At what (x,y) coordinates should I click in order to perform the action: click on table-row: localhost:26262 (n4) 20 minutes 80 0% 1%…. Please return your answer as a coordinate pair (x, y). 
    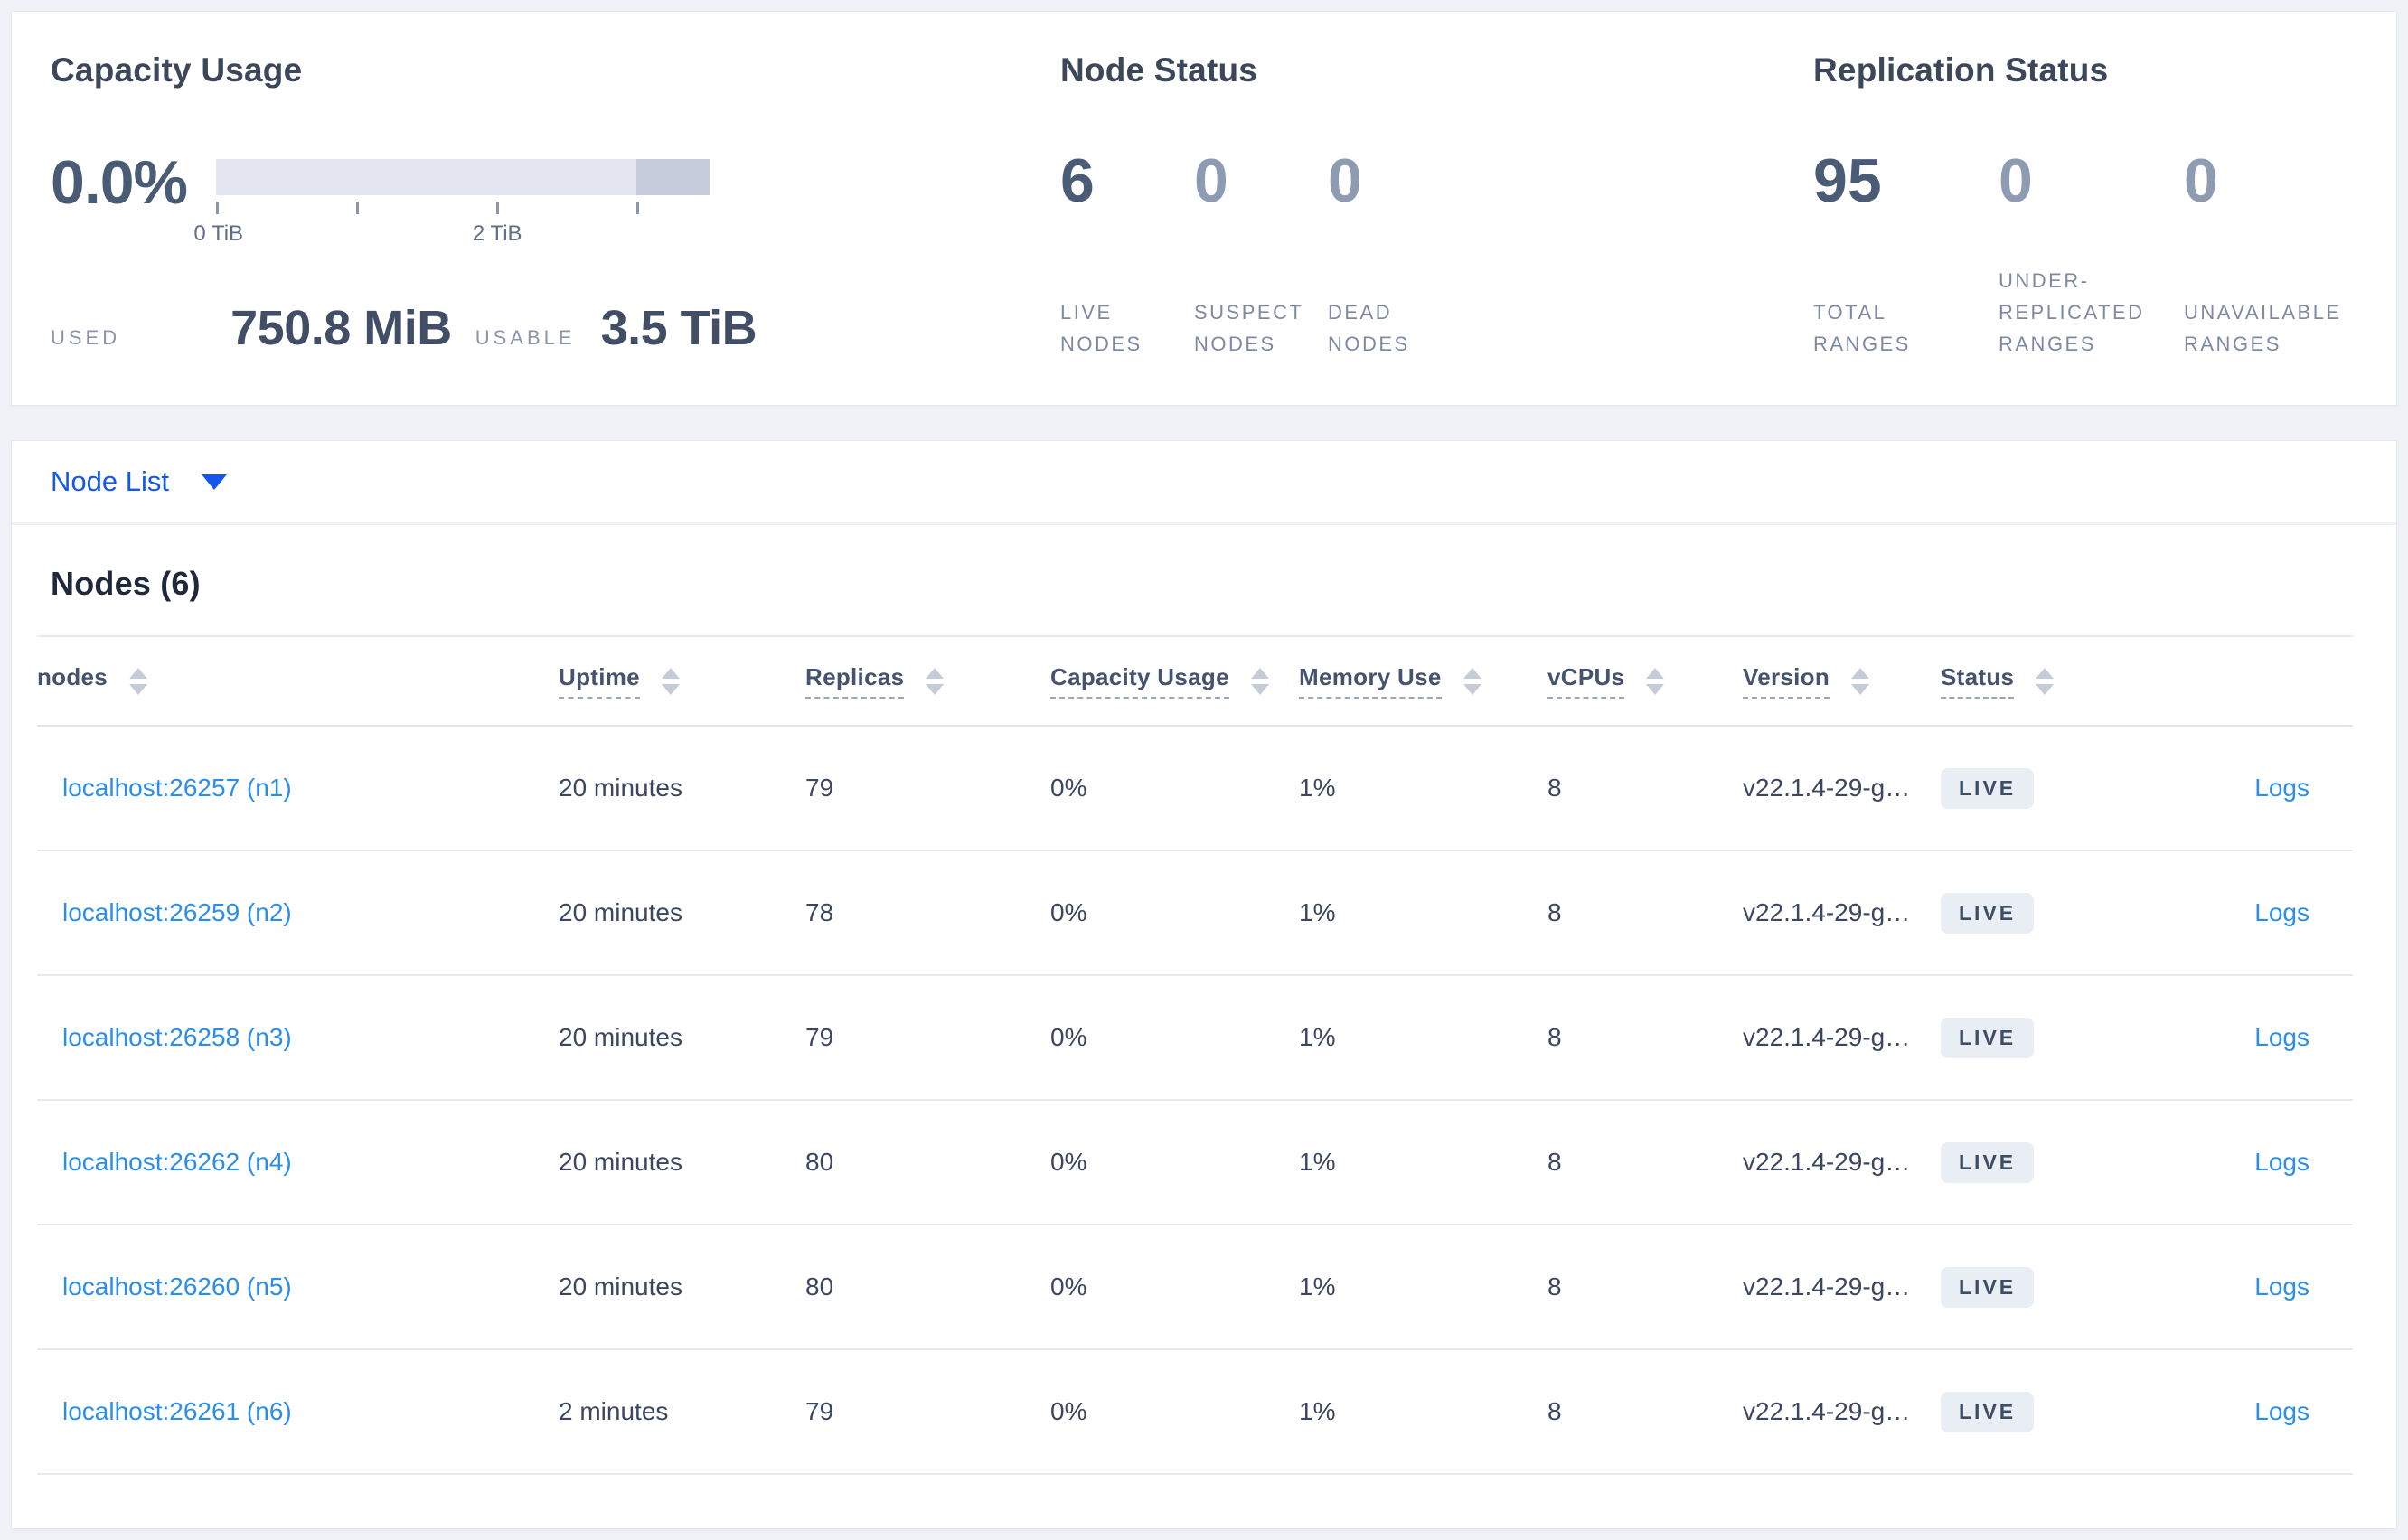
    Looking at the image, I should click on (1195, 1162).